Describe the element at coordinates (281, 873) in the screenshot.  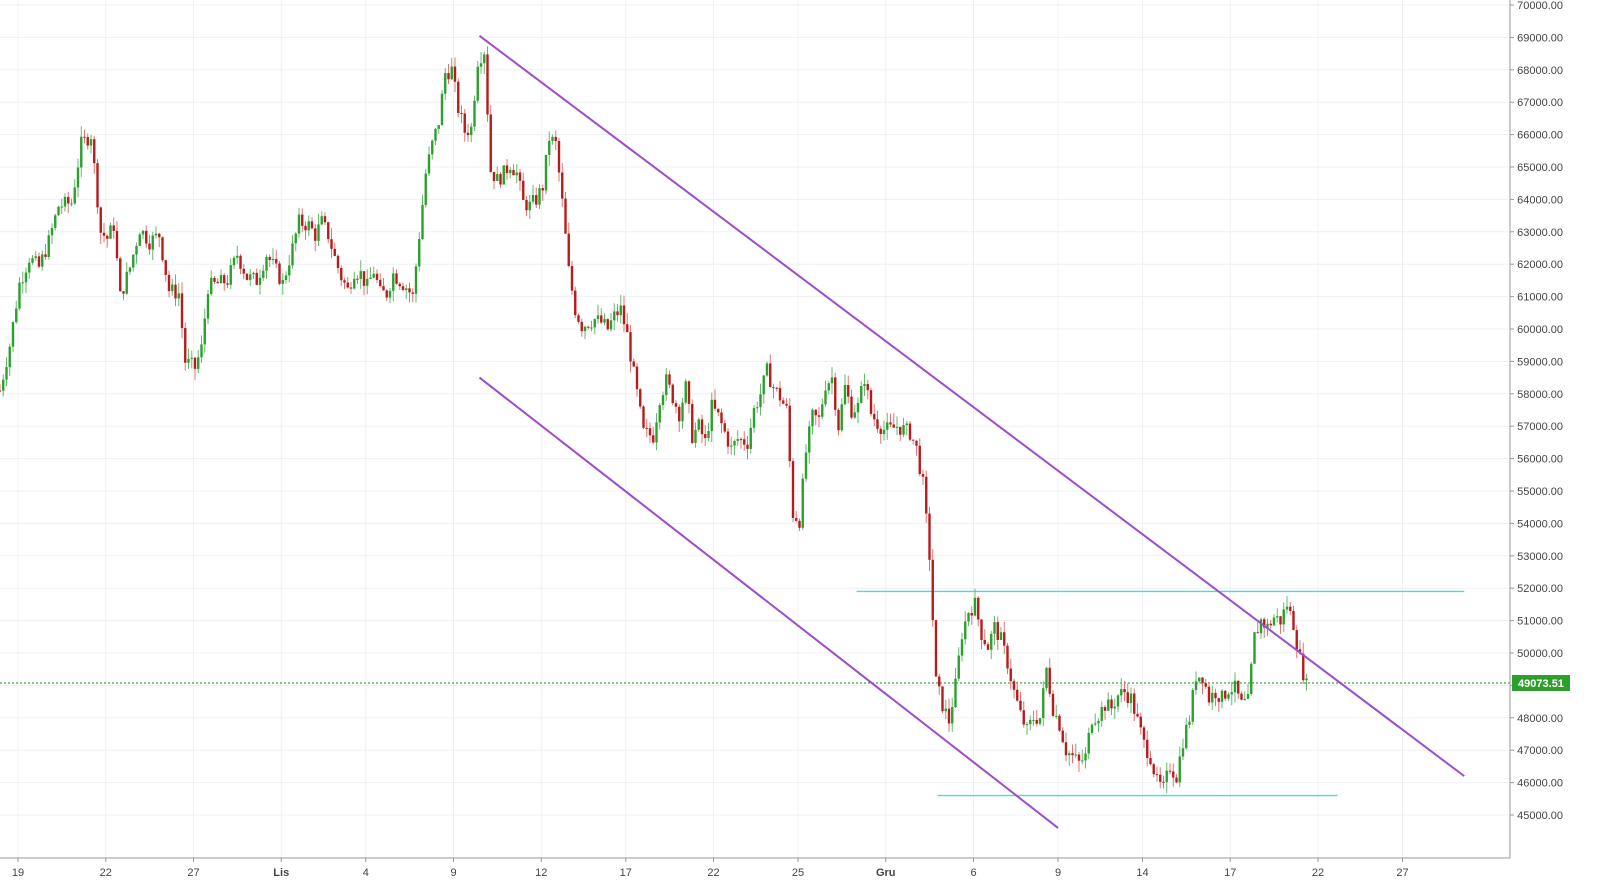
I see `x-tick-label: Lis` at that location.